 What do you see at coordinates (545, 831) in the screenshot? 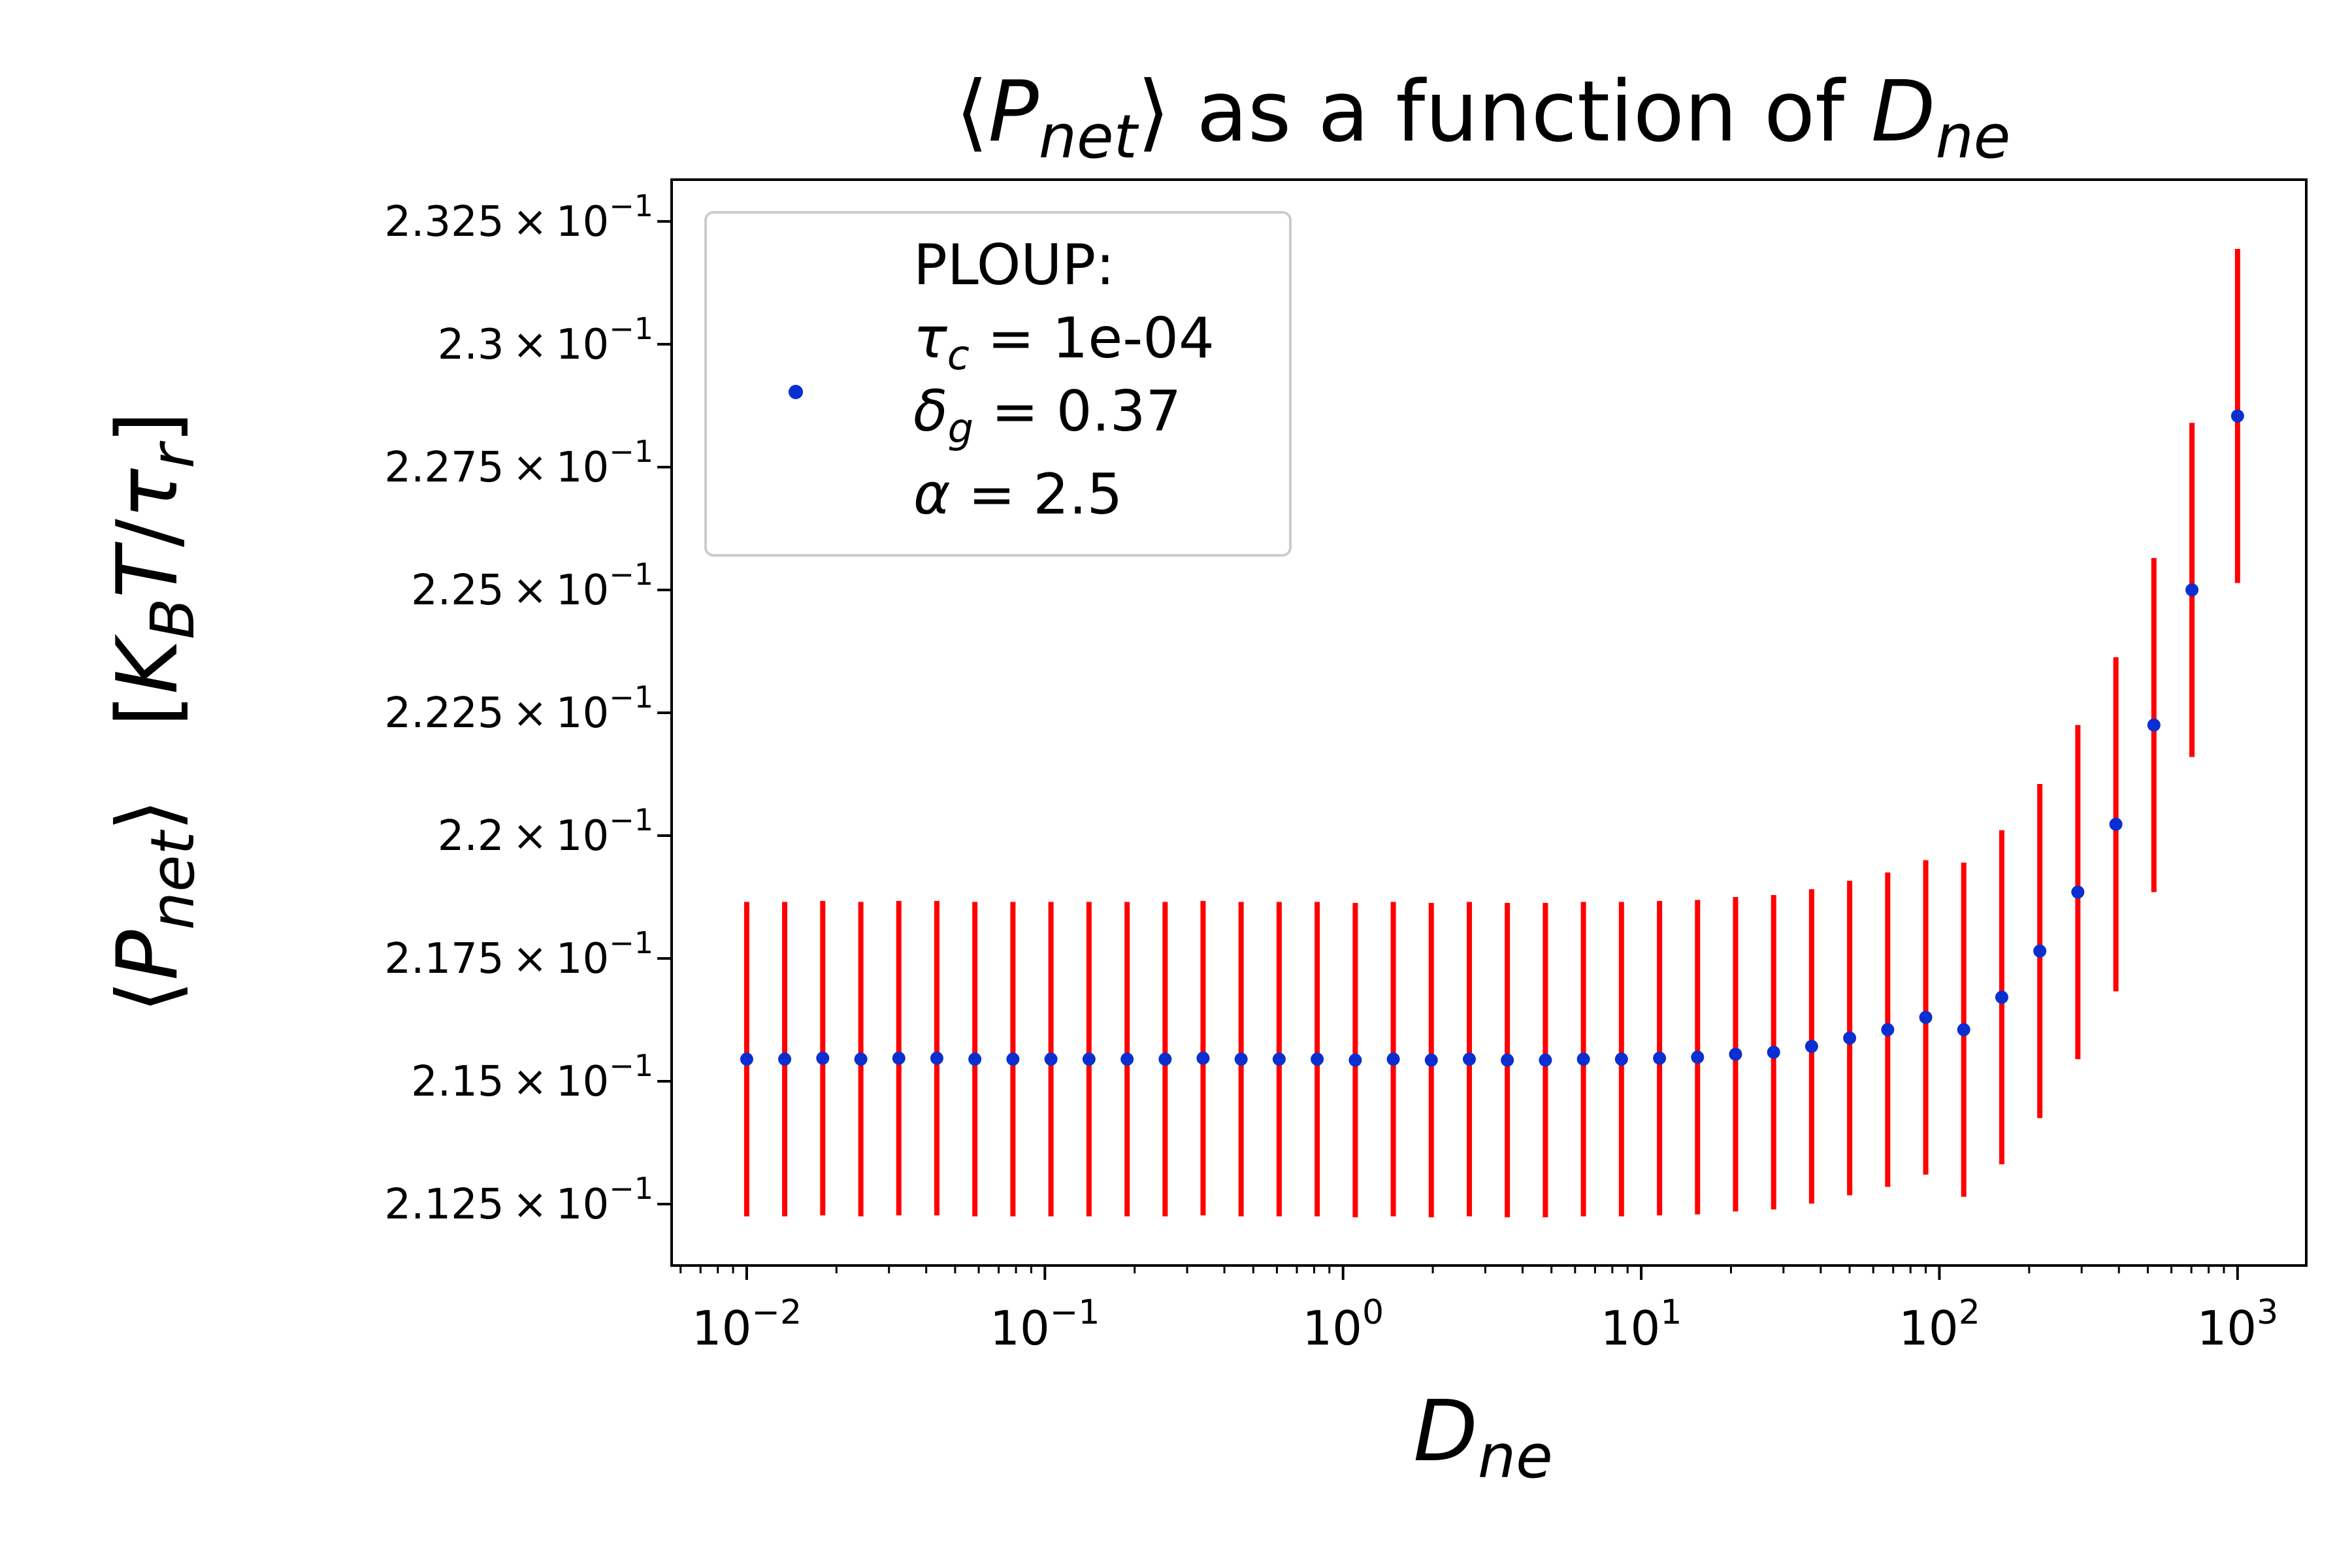
I see `y-tick-label: 2.2 × 10⁻¹` at bounding box center [545, 831].